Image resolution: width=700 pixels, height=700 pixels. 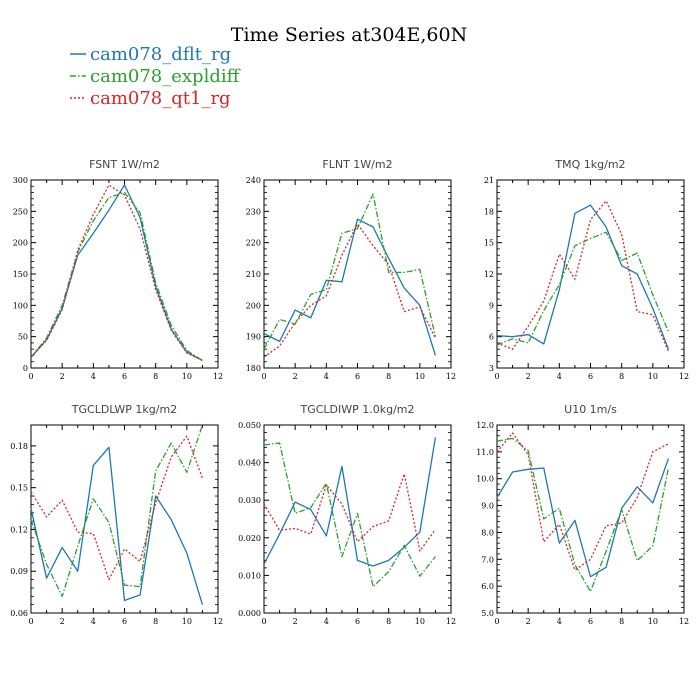 I want to click on y-tick-label: 11.0, so click(x=485, y=452).